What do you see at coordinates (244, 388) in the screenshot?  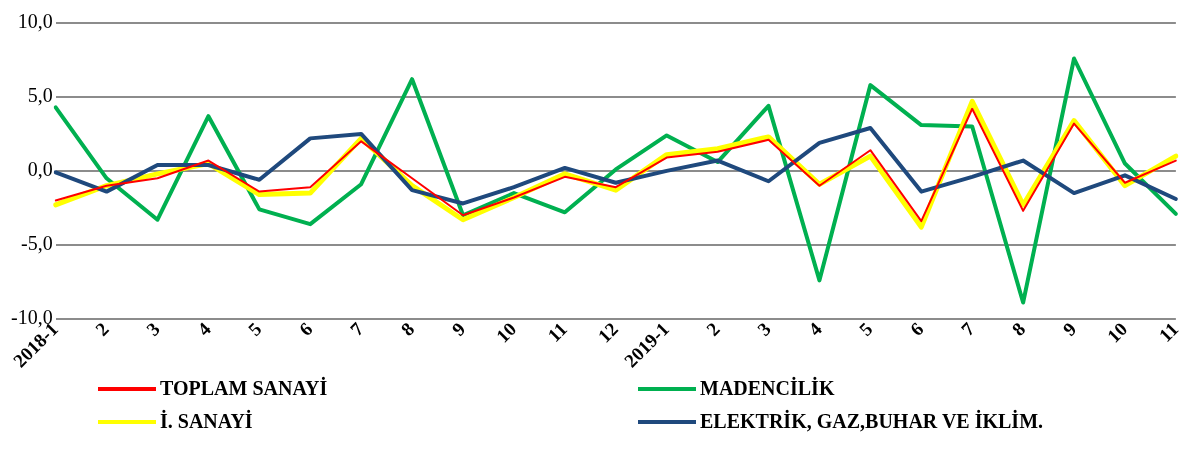 I see `legend-label: TOPLAM SANAYİ` at bounding box center [244, 388].